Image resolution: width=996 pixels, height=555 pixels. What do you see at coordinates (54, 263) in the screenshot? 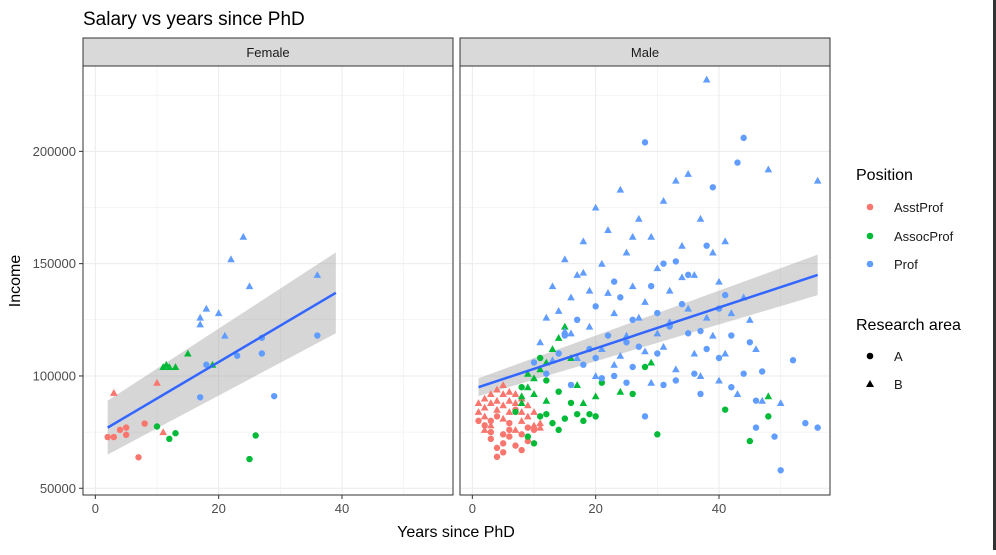
I see `y-tick-label: 150000` at bounding box center [54, 263].